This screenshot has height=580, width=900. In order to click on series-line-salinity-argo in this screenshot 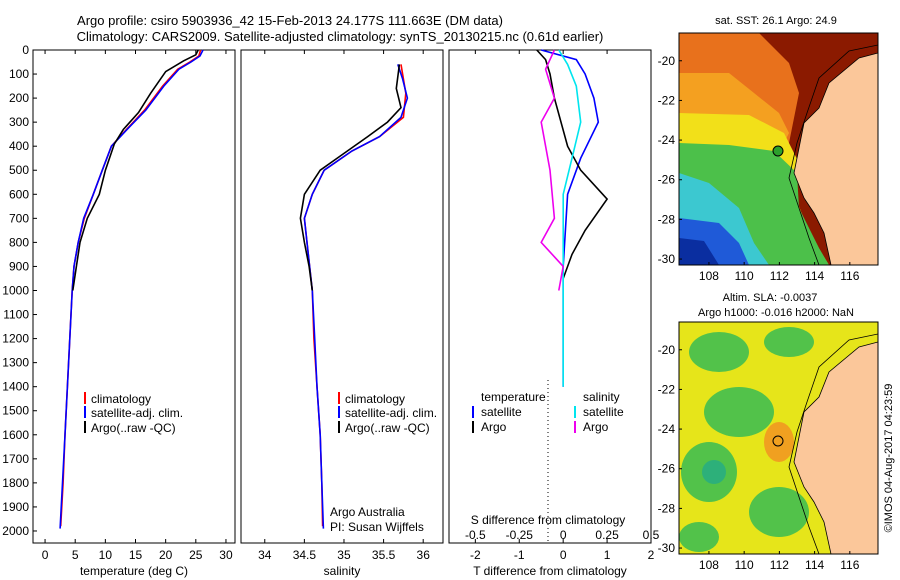, I will do `click(552, 170)`.